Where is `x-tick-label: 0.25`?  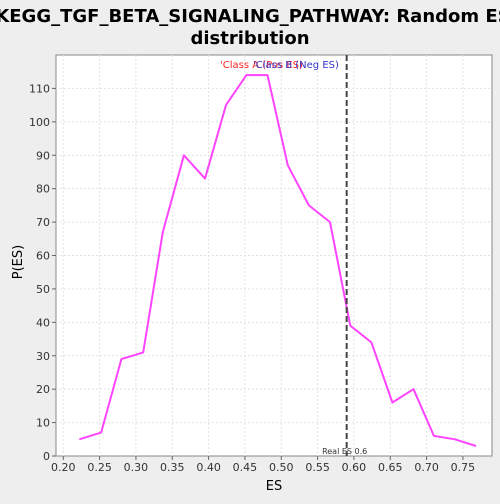
x-tick-label: 0.25 is located at coordinates (99, 467).